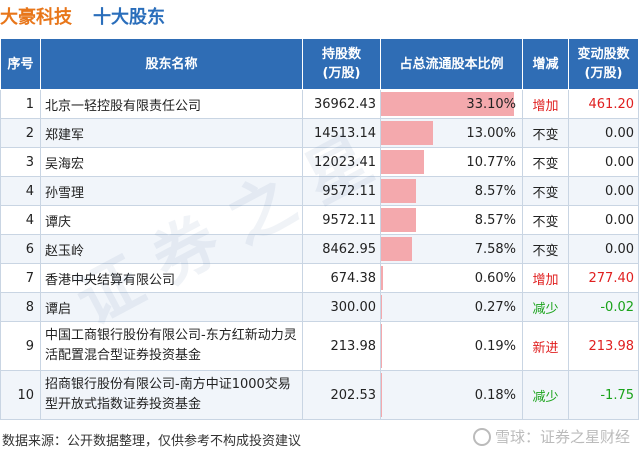  I want to click on row-index: 8, so click(20, 307).